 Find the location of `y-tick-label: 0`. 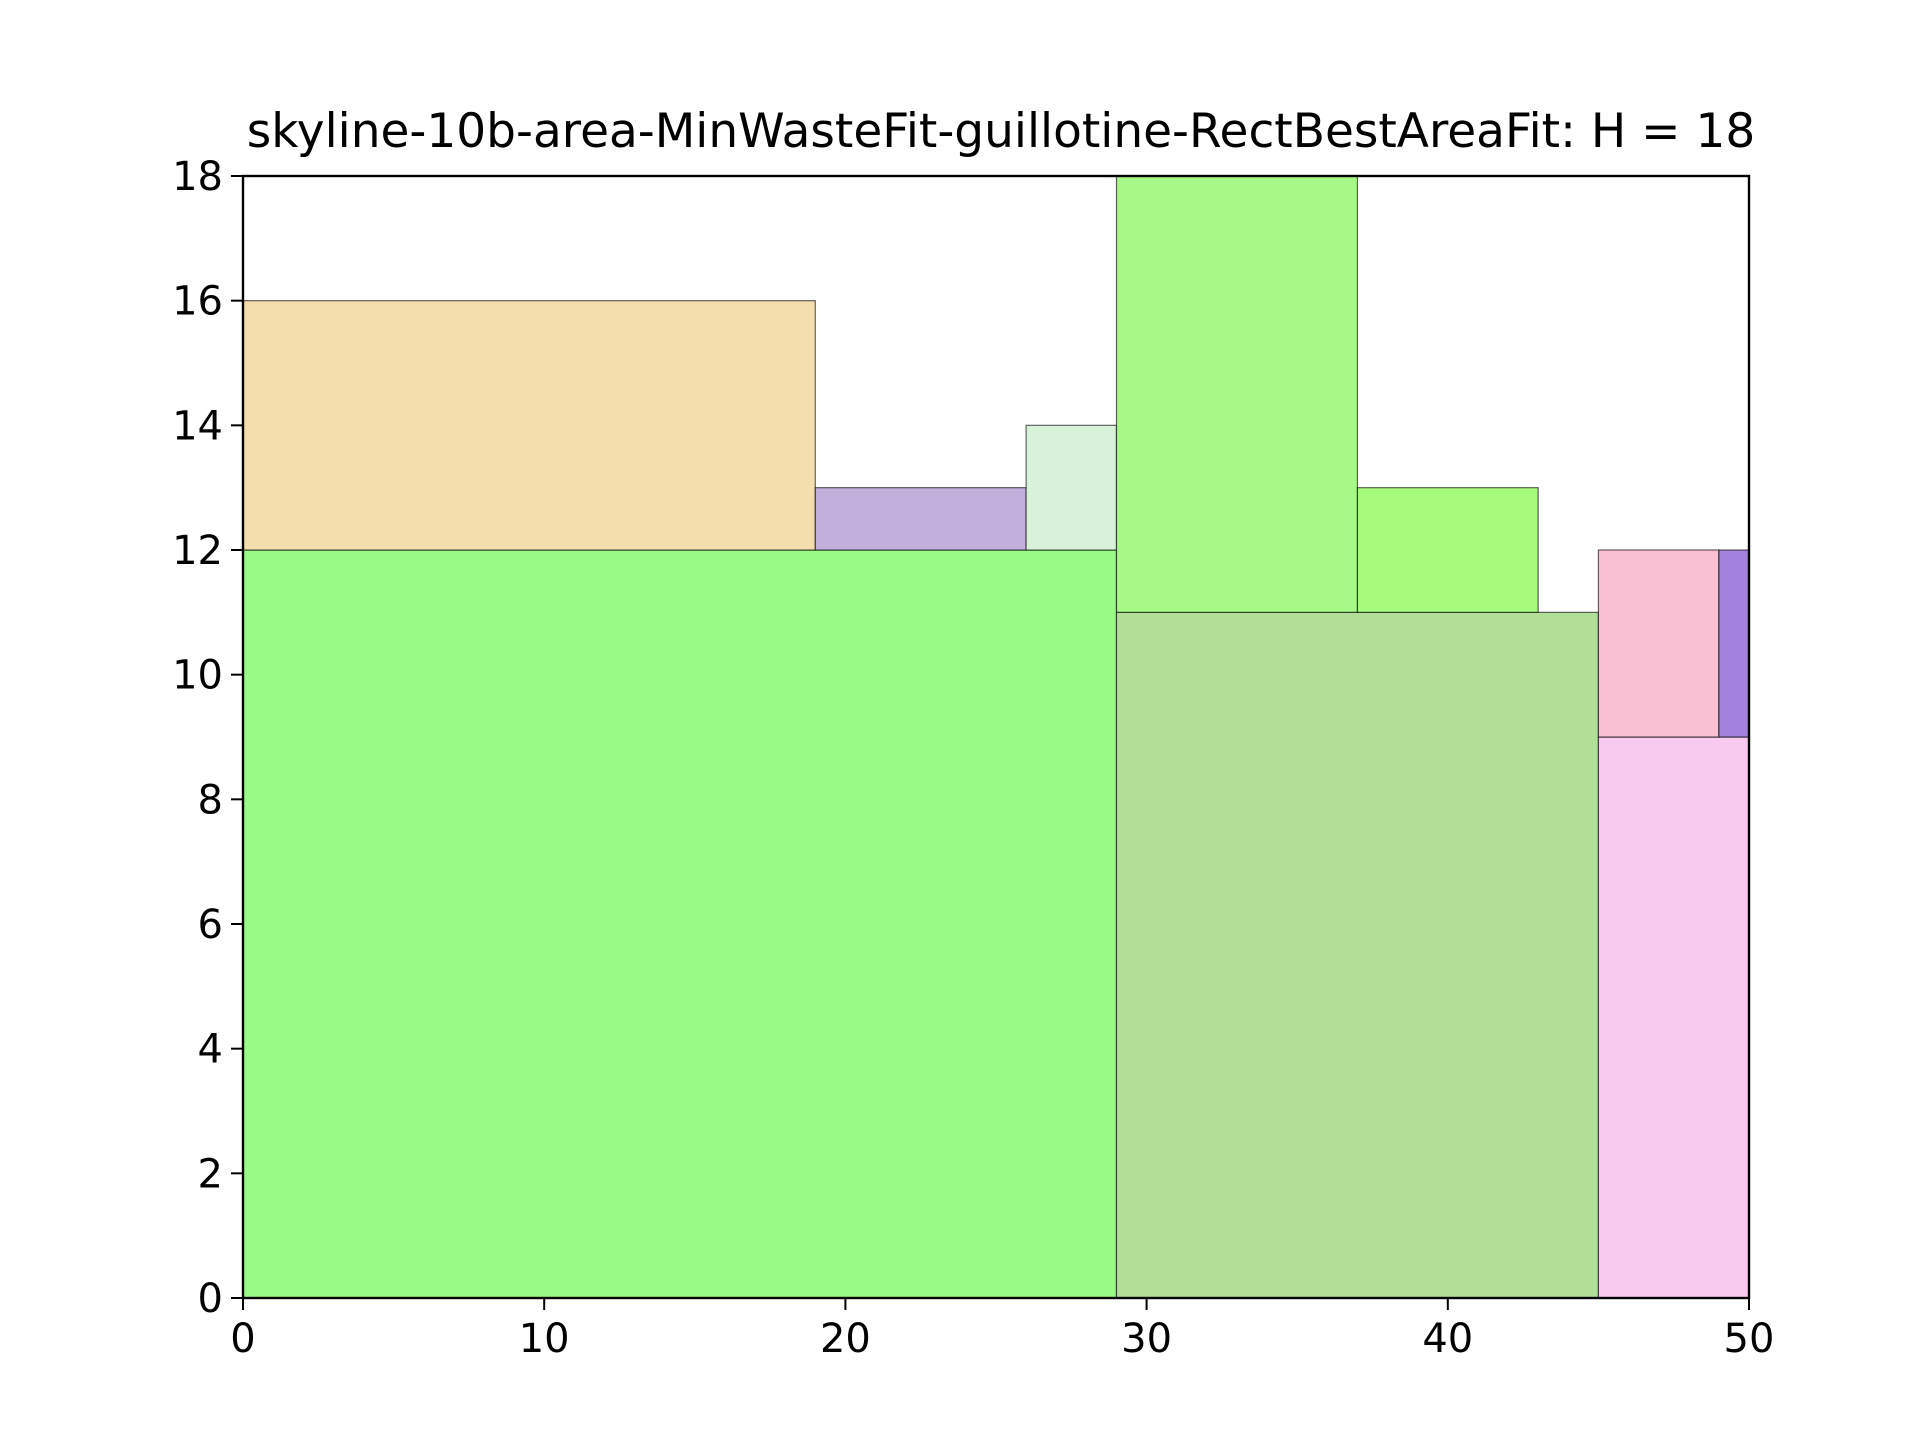

y-tick-label: 0 is located at coordinates (210, 1299).